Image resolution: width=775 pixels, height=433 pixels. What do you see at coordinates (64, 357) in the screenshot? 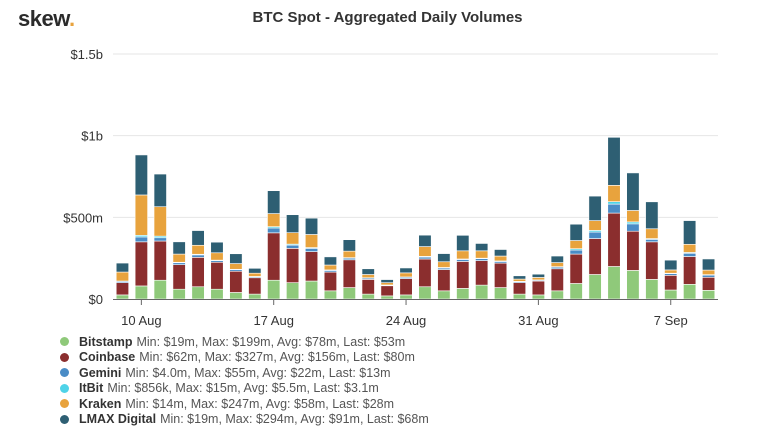
I see `legend-marker` at bounding box center [64, 357].